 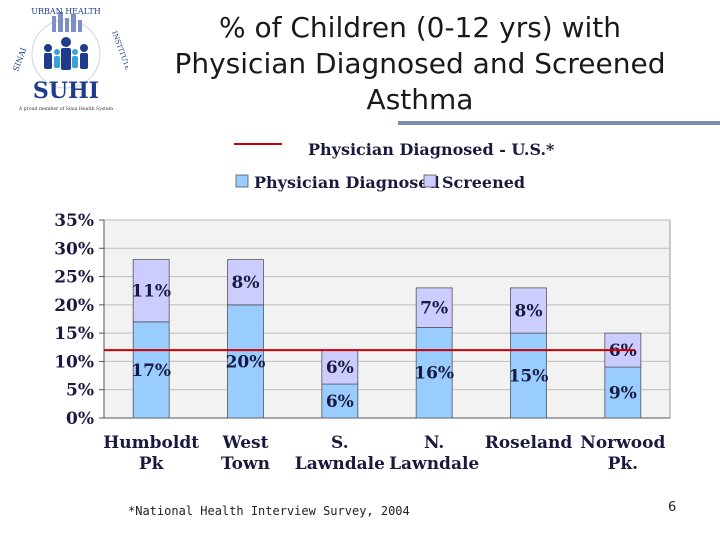 What do you see at coordinates (242, 181) in the screenshot?
I see `legend-diagnosed-swatch` at bounding box center [242, 181].